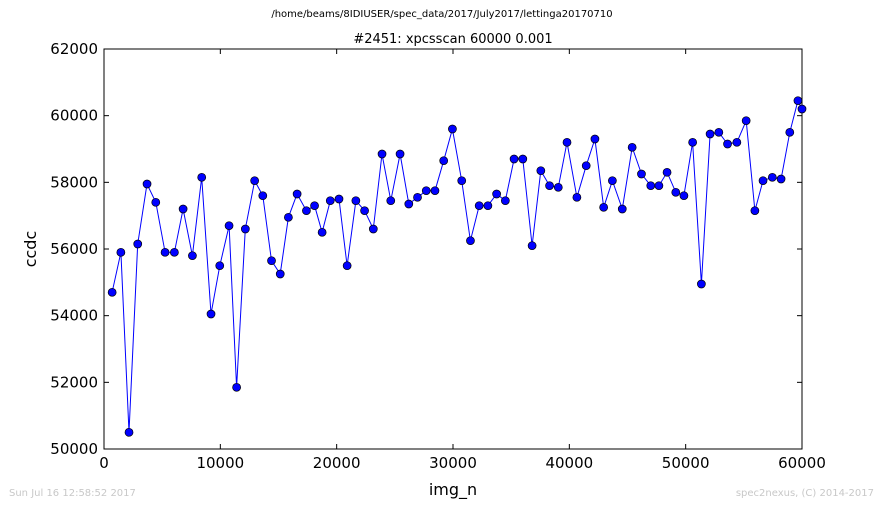 This screenshot has width=884, height=509. I want to click on y-tick-label: 50000, so click(74, 449).